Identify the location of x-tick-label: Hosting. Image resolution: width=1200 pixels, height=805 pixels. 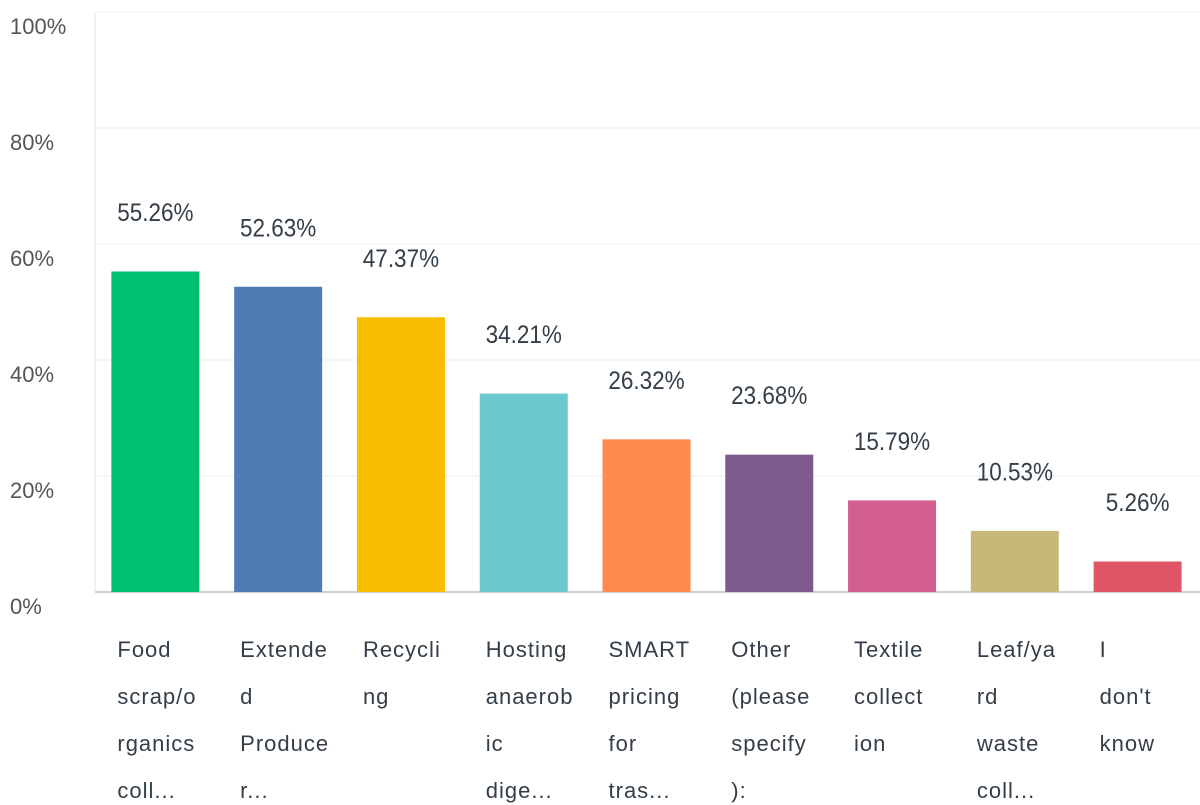
(527, 649).